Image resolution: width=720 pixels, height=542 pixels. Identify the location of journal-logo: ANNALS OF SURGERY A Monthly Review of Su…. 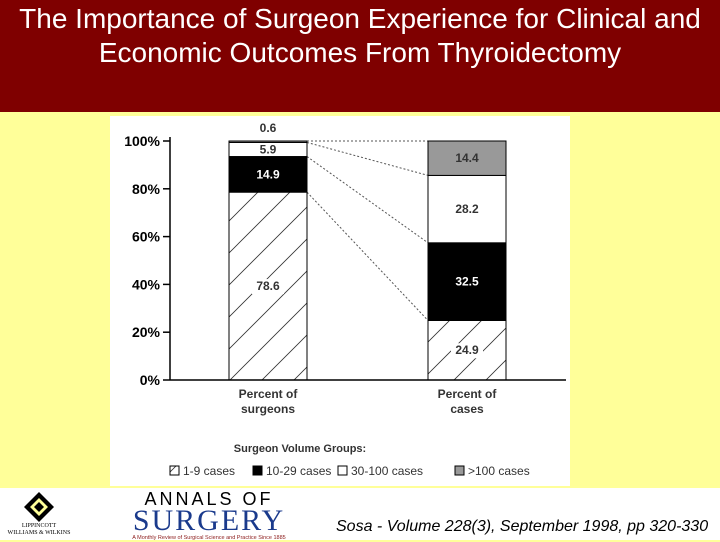
(209, 514).